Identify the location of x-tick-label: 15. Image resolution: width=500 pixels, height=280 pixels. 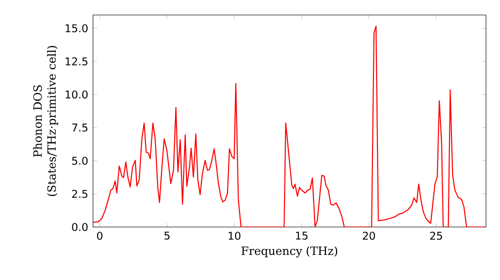
(302, 236).